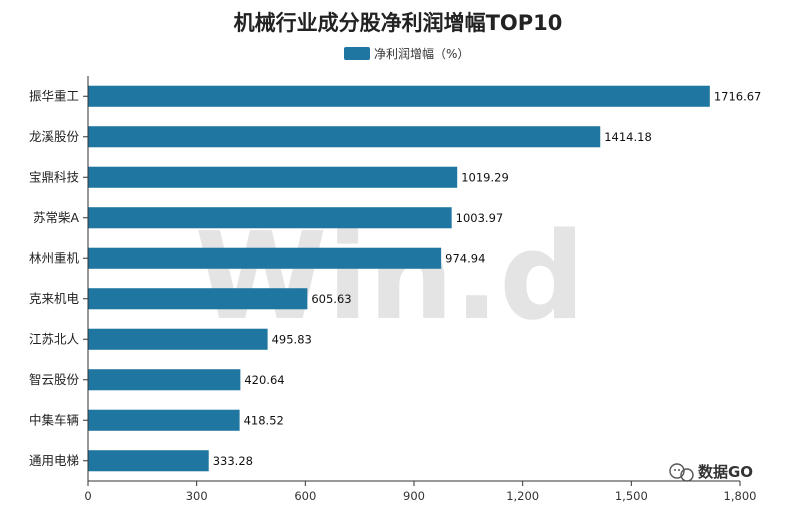  What do you see at coordinates (390, 277) in the screenshot?
I see `watermark: Win.d` at bounding box center [390, 277].